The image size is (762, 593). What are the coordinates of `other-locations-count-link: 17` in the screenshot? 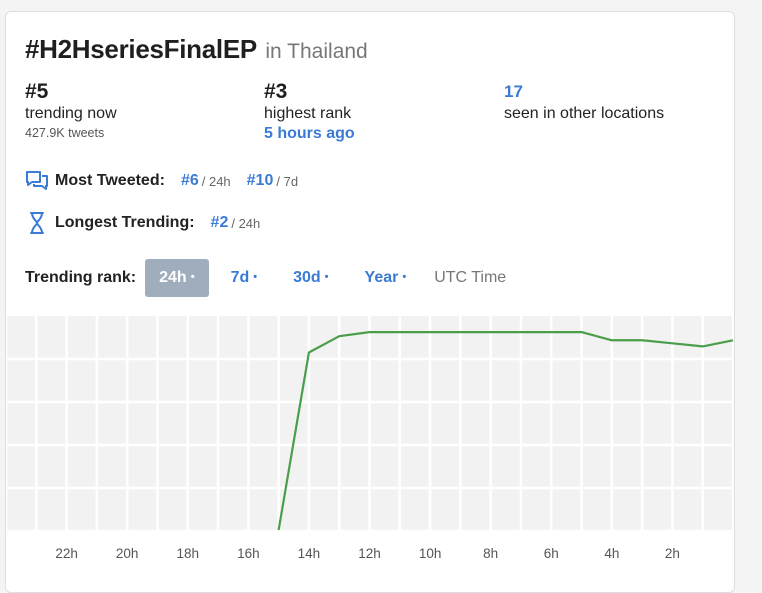 It's located at (513, 91).